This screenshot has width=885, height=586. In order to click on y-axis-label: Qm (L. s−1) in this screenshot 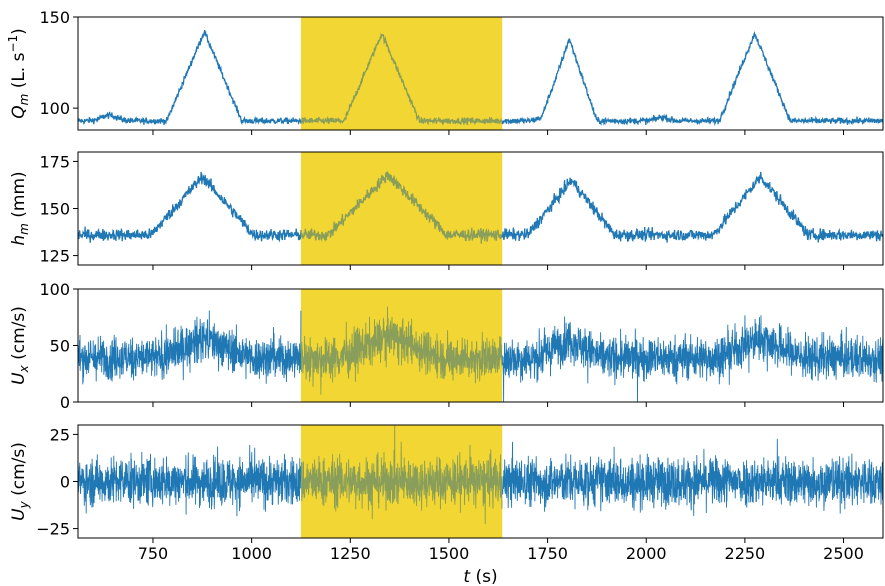, I will do `click(18, 73)`.